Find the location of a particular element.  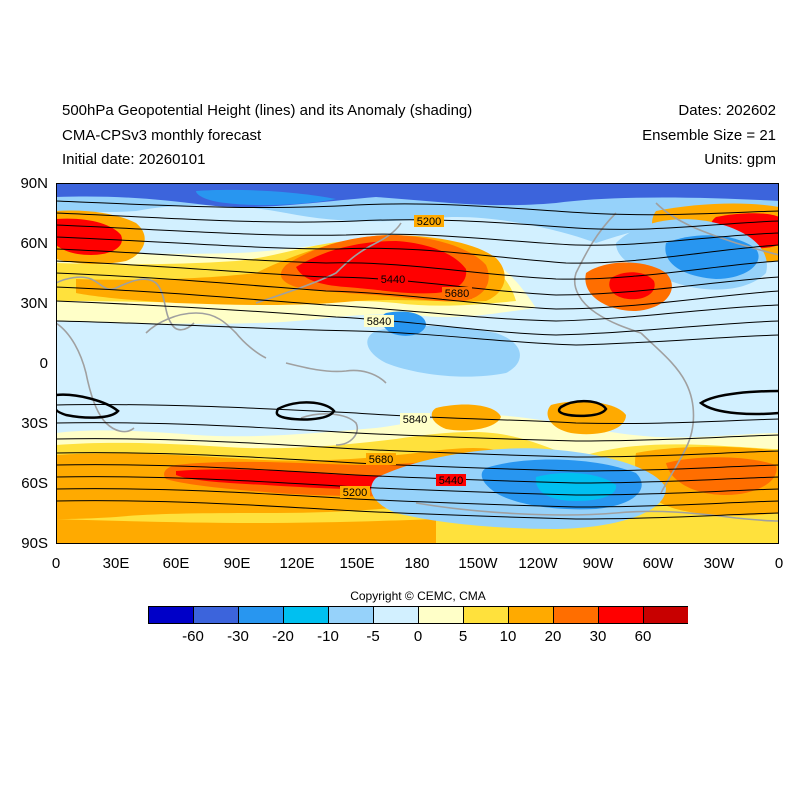

colorbar is located at coordinates (418, 615).